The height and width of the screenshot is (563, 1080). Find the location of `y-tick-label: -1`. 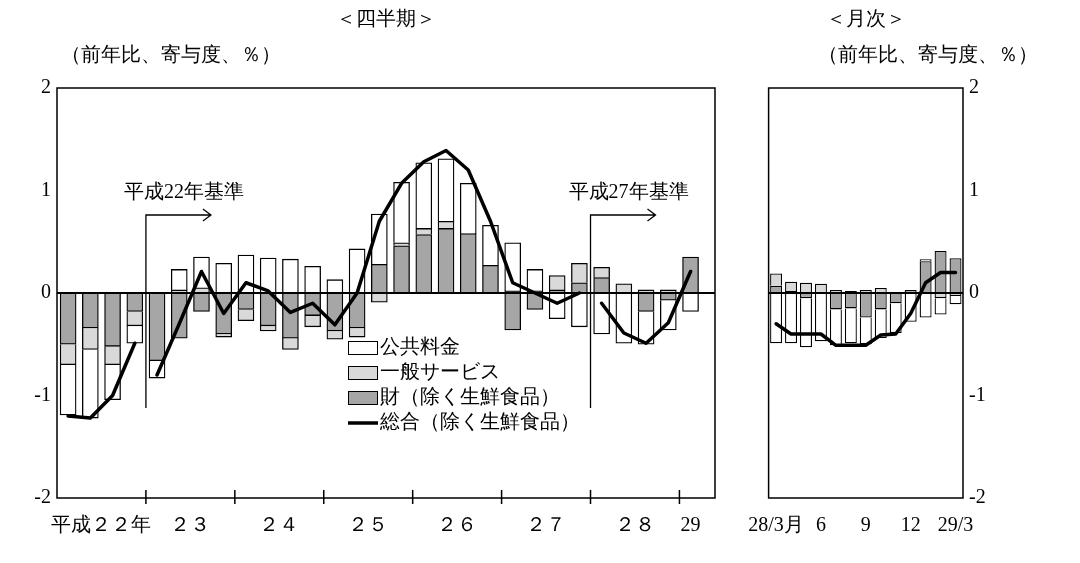

y-tick-label: -1 is located at coordinates (42, 393).